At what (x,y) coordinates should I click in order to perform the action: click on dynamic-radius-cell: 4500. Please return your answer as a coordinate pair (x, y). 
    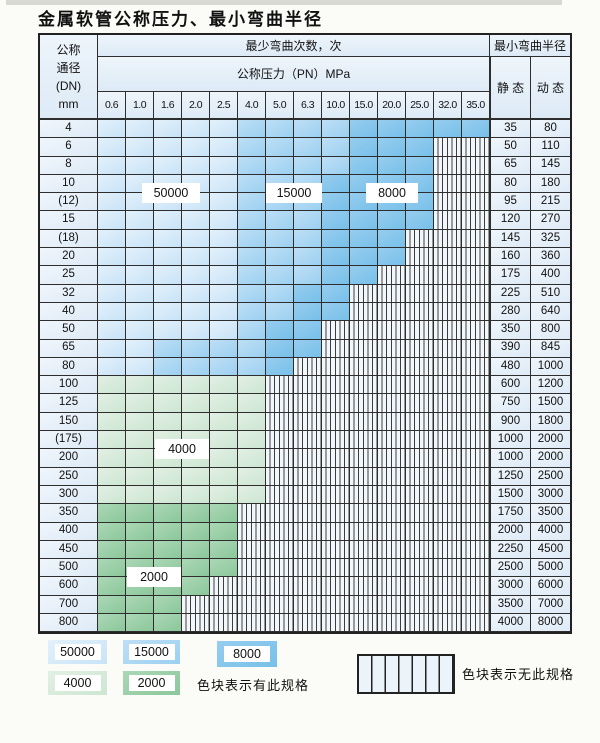
    Looking at the image, I should click on (550, 550).